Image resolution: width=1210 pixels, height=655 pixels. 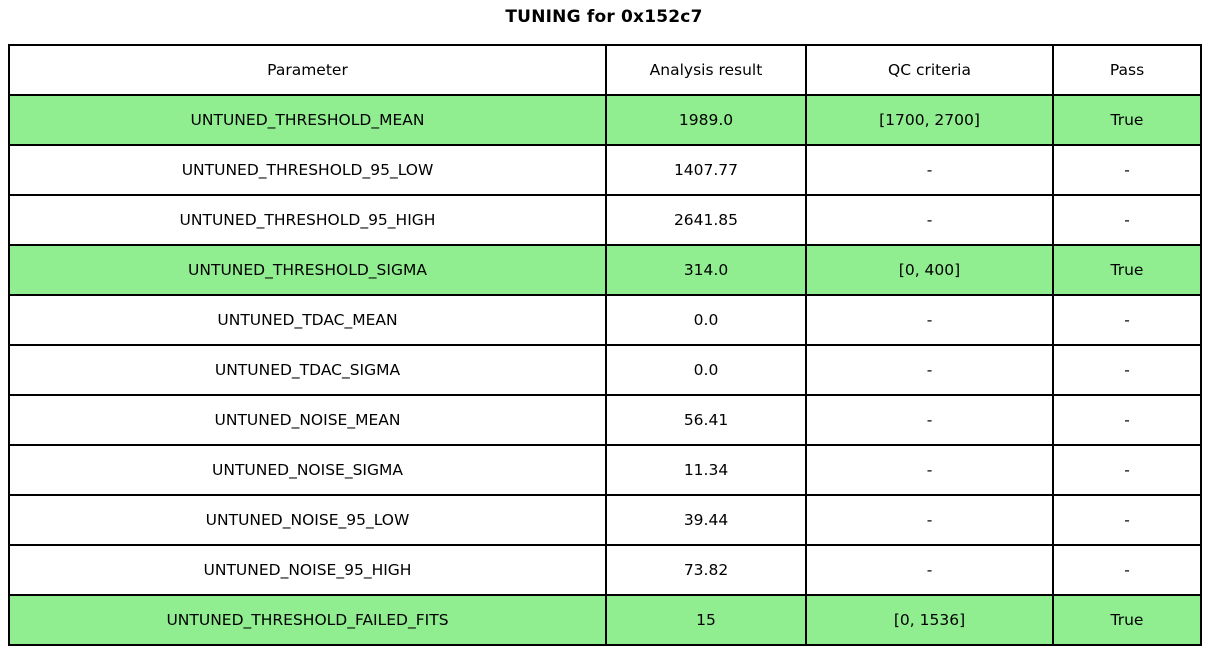 I want to click on analysis-result-cell: 56.41, so click(x=706, y=420).